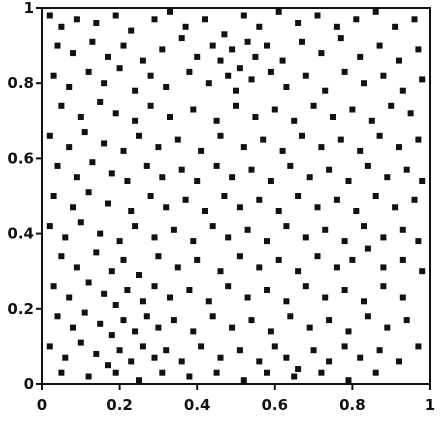 Image resolution: width=440 pixels, height=422 pixels. What do you see at coordinates (29, 384) in the screenshot?
I see `y-tick-label: 0` at bounding box center [29, 384].